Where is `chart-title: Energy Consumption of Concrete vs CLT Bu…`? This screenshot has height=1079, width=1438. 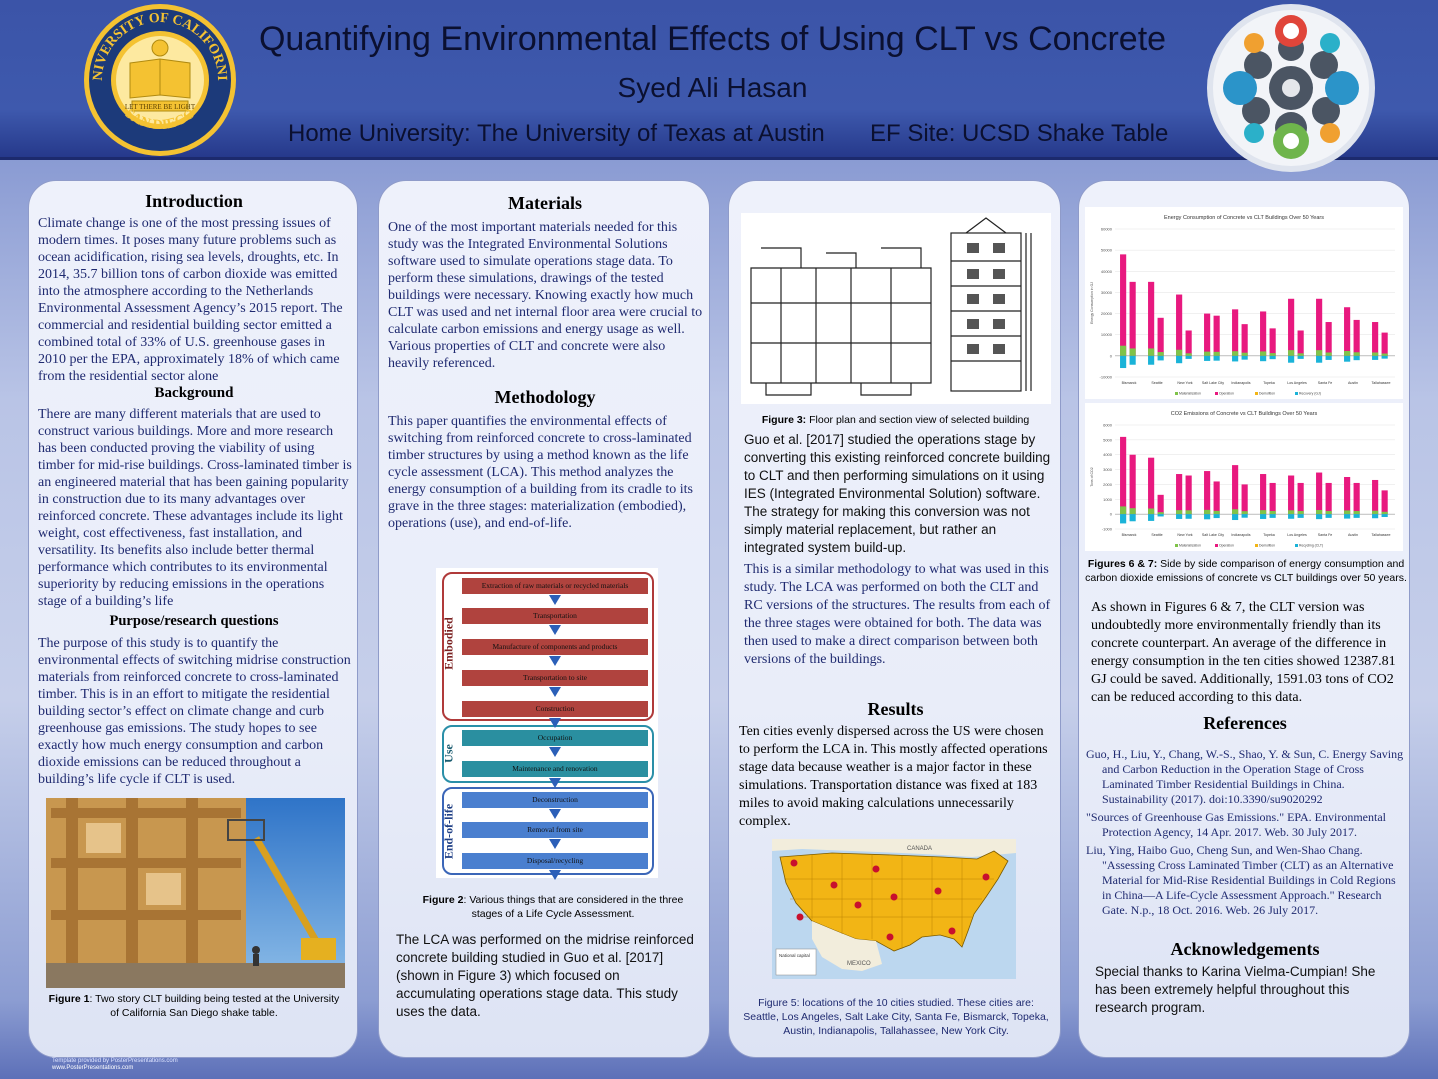 chart-title: Energy Consumption of Concrete vs CLT Bu… is located at coordinates (1244, 218).